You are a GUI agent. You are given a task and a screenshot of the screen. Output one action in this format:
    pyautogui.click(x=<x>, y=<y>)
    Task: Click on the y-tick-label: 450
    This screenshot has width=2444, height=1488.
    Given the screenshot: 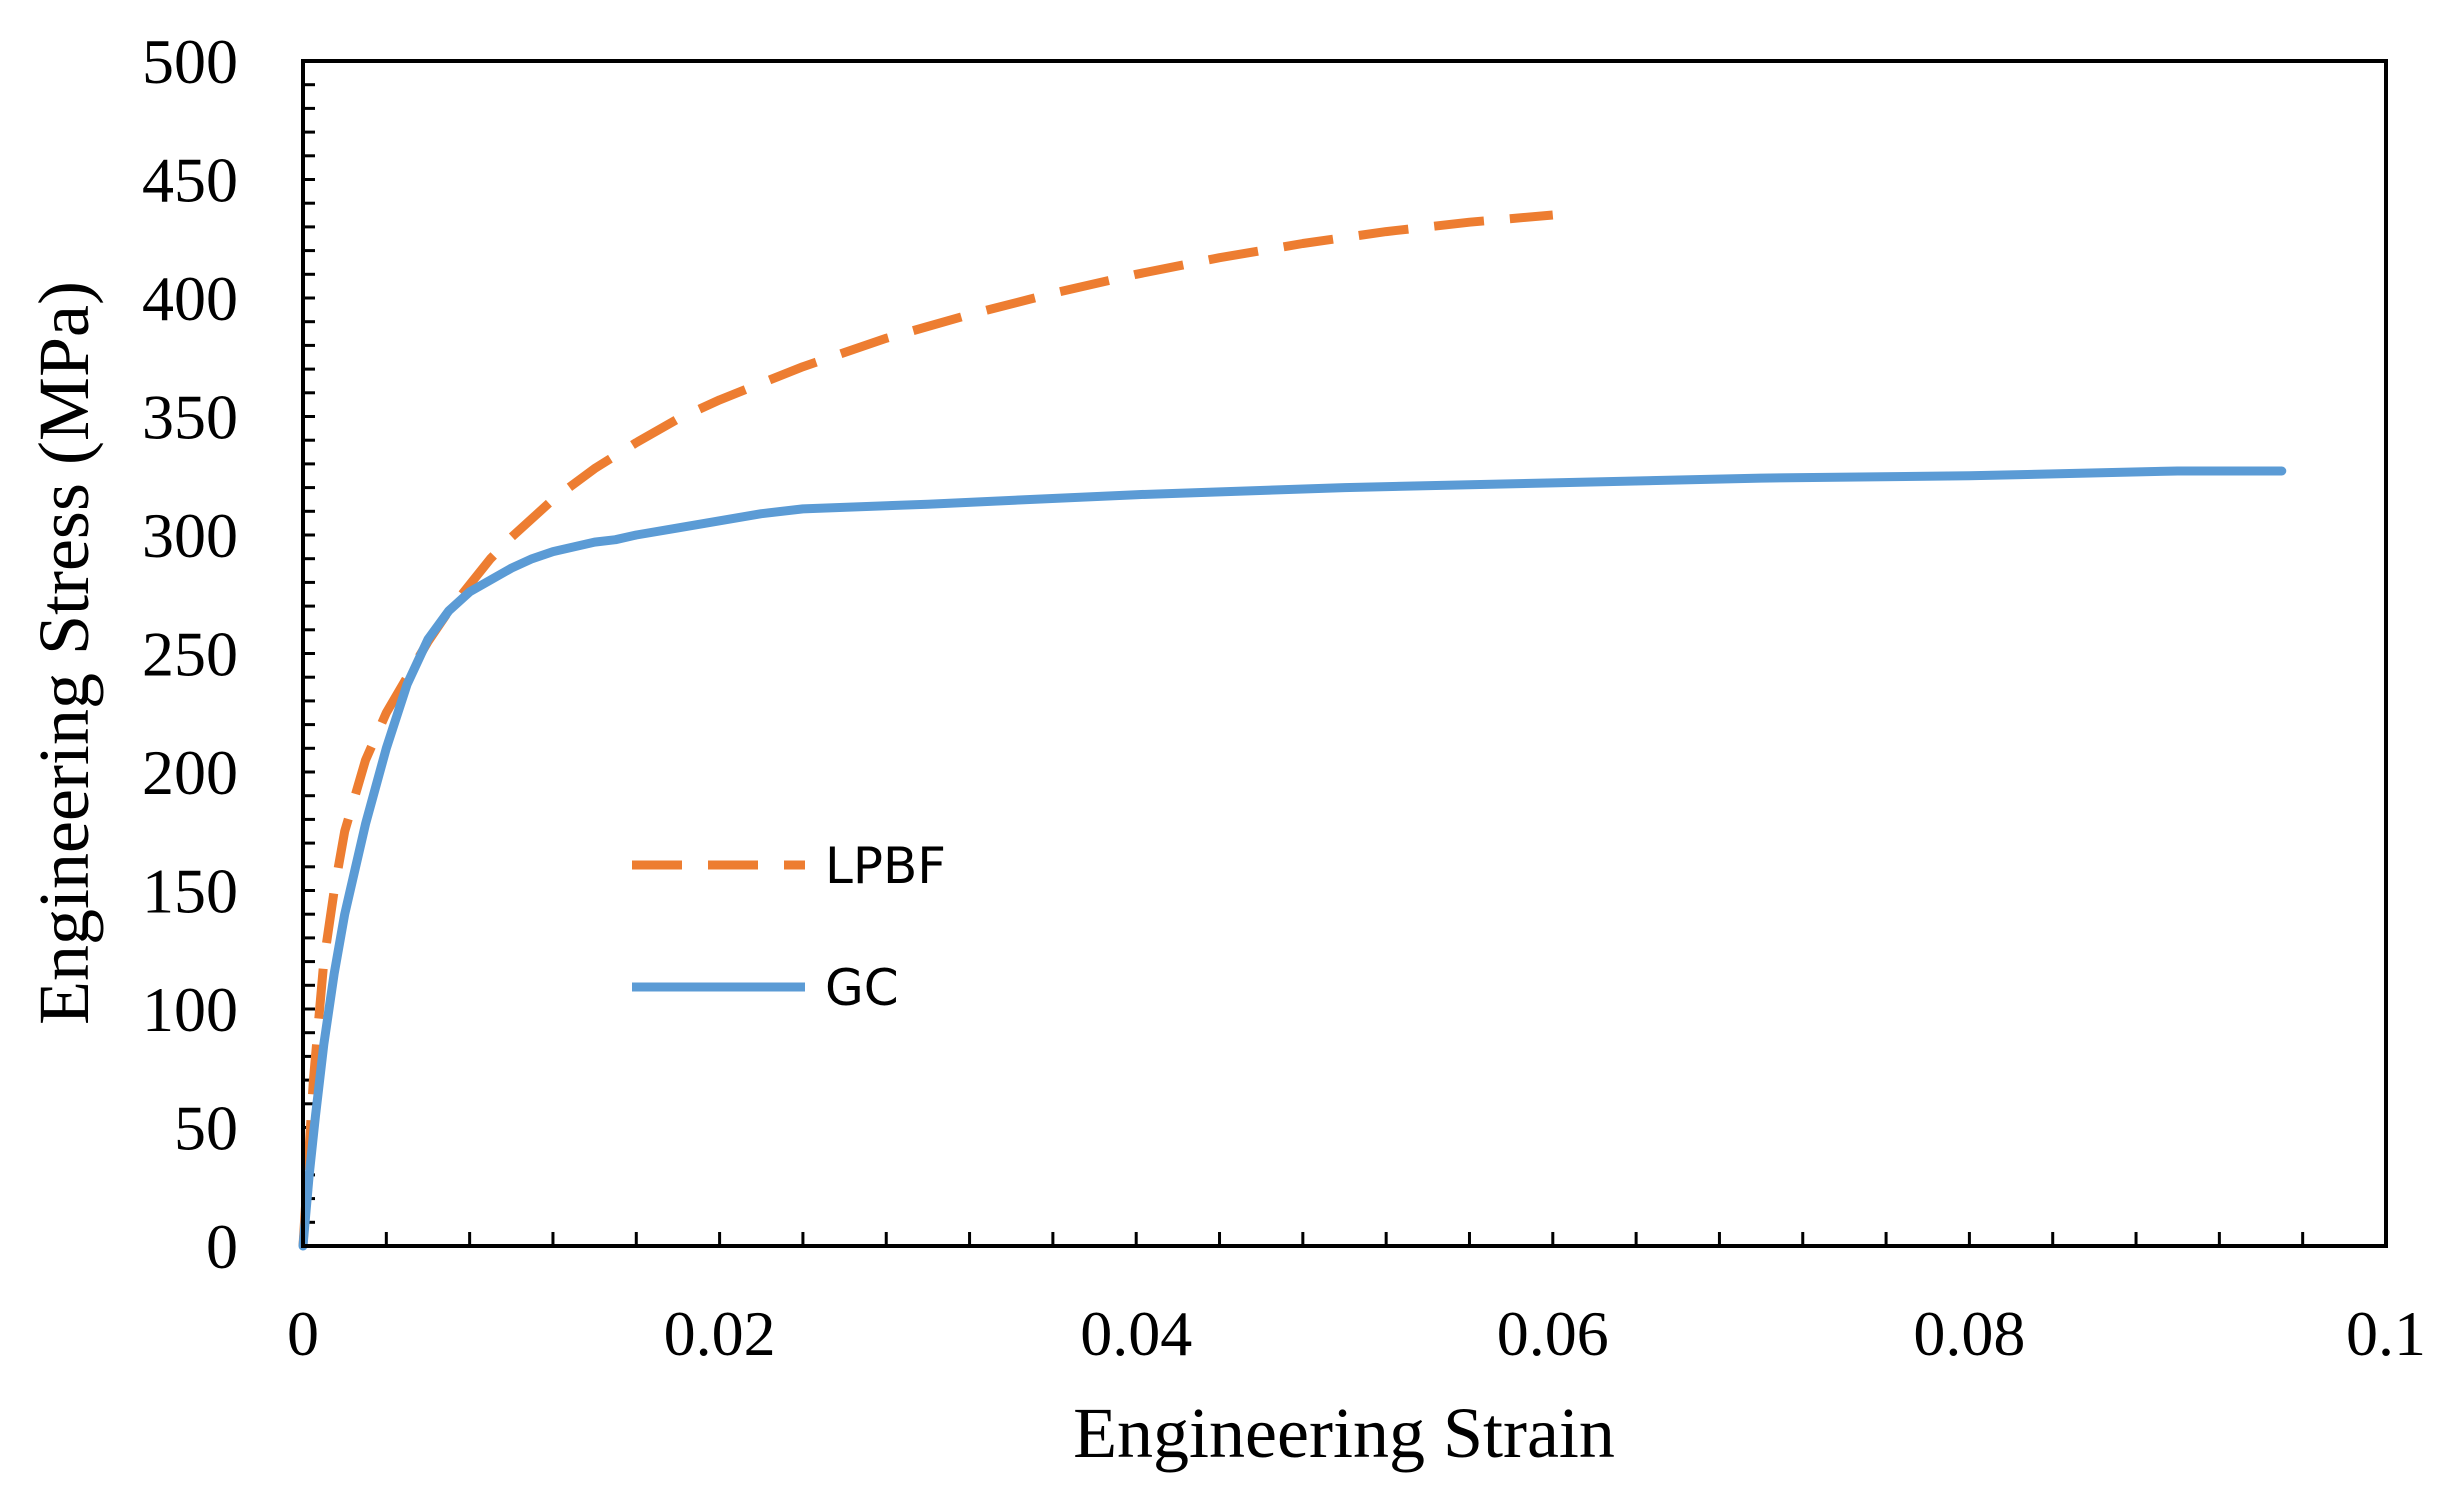 What is the action you would take?
    pyautogui.click(x=190, y=180)
    